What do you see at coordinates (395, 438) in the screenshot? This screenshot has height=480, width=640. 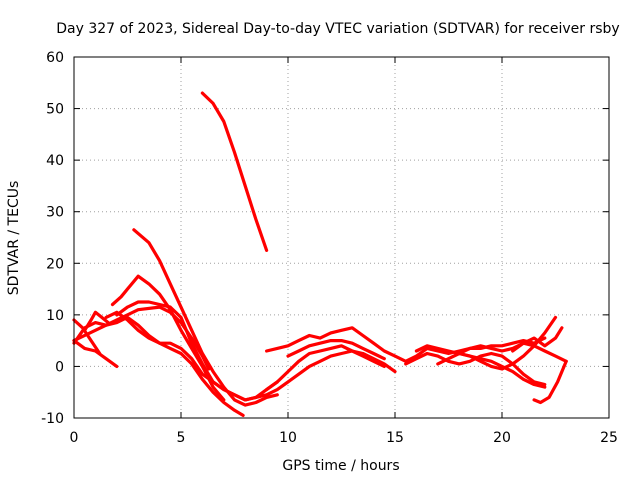 I see `x-tick-label: 15` at bounding box center [395, 438].